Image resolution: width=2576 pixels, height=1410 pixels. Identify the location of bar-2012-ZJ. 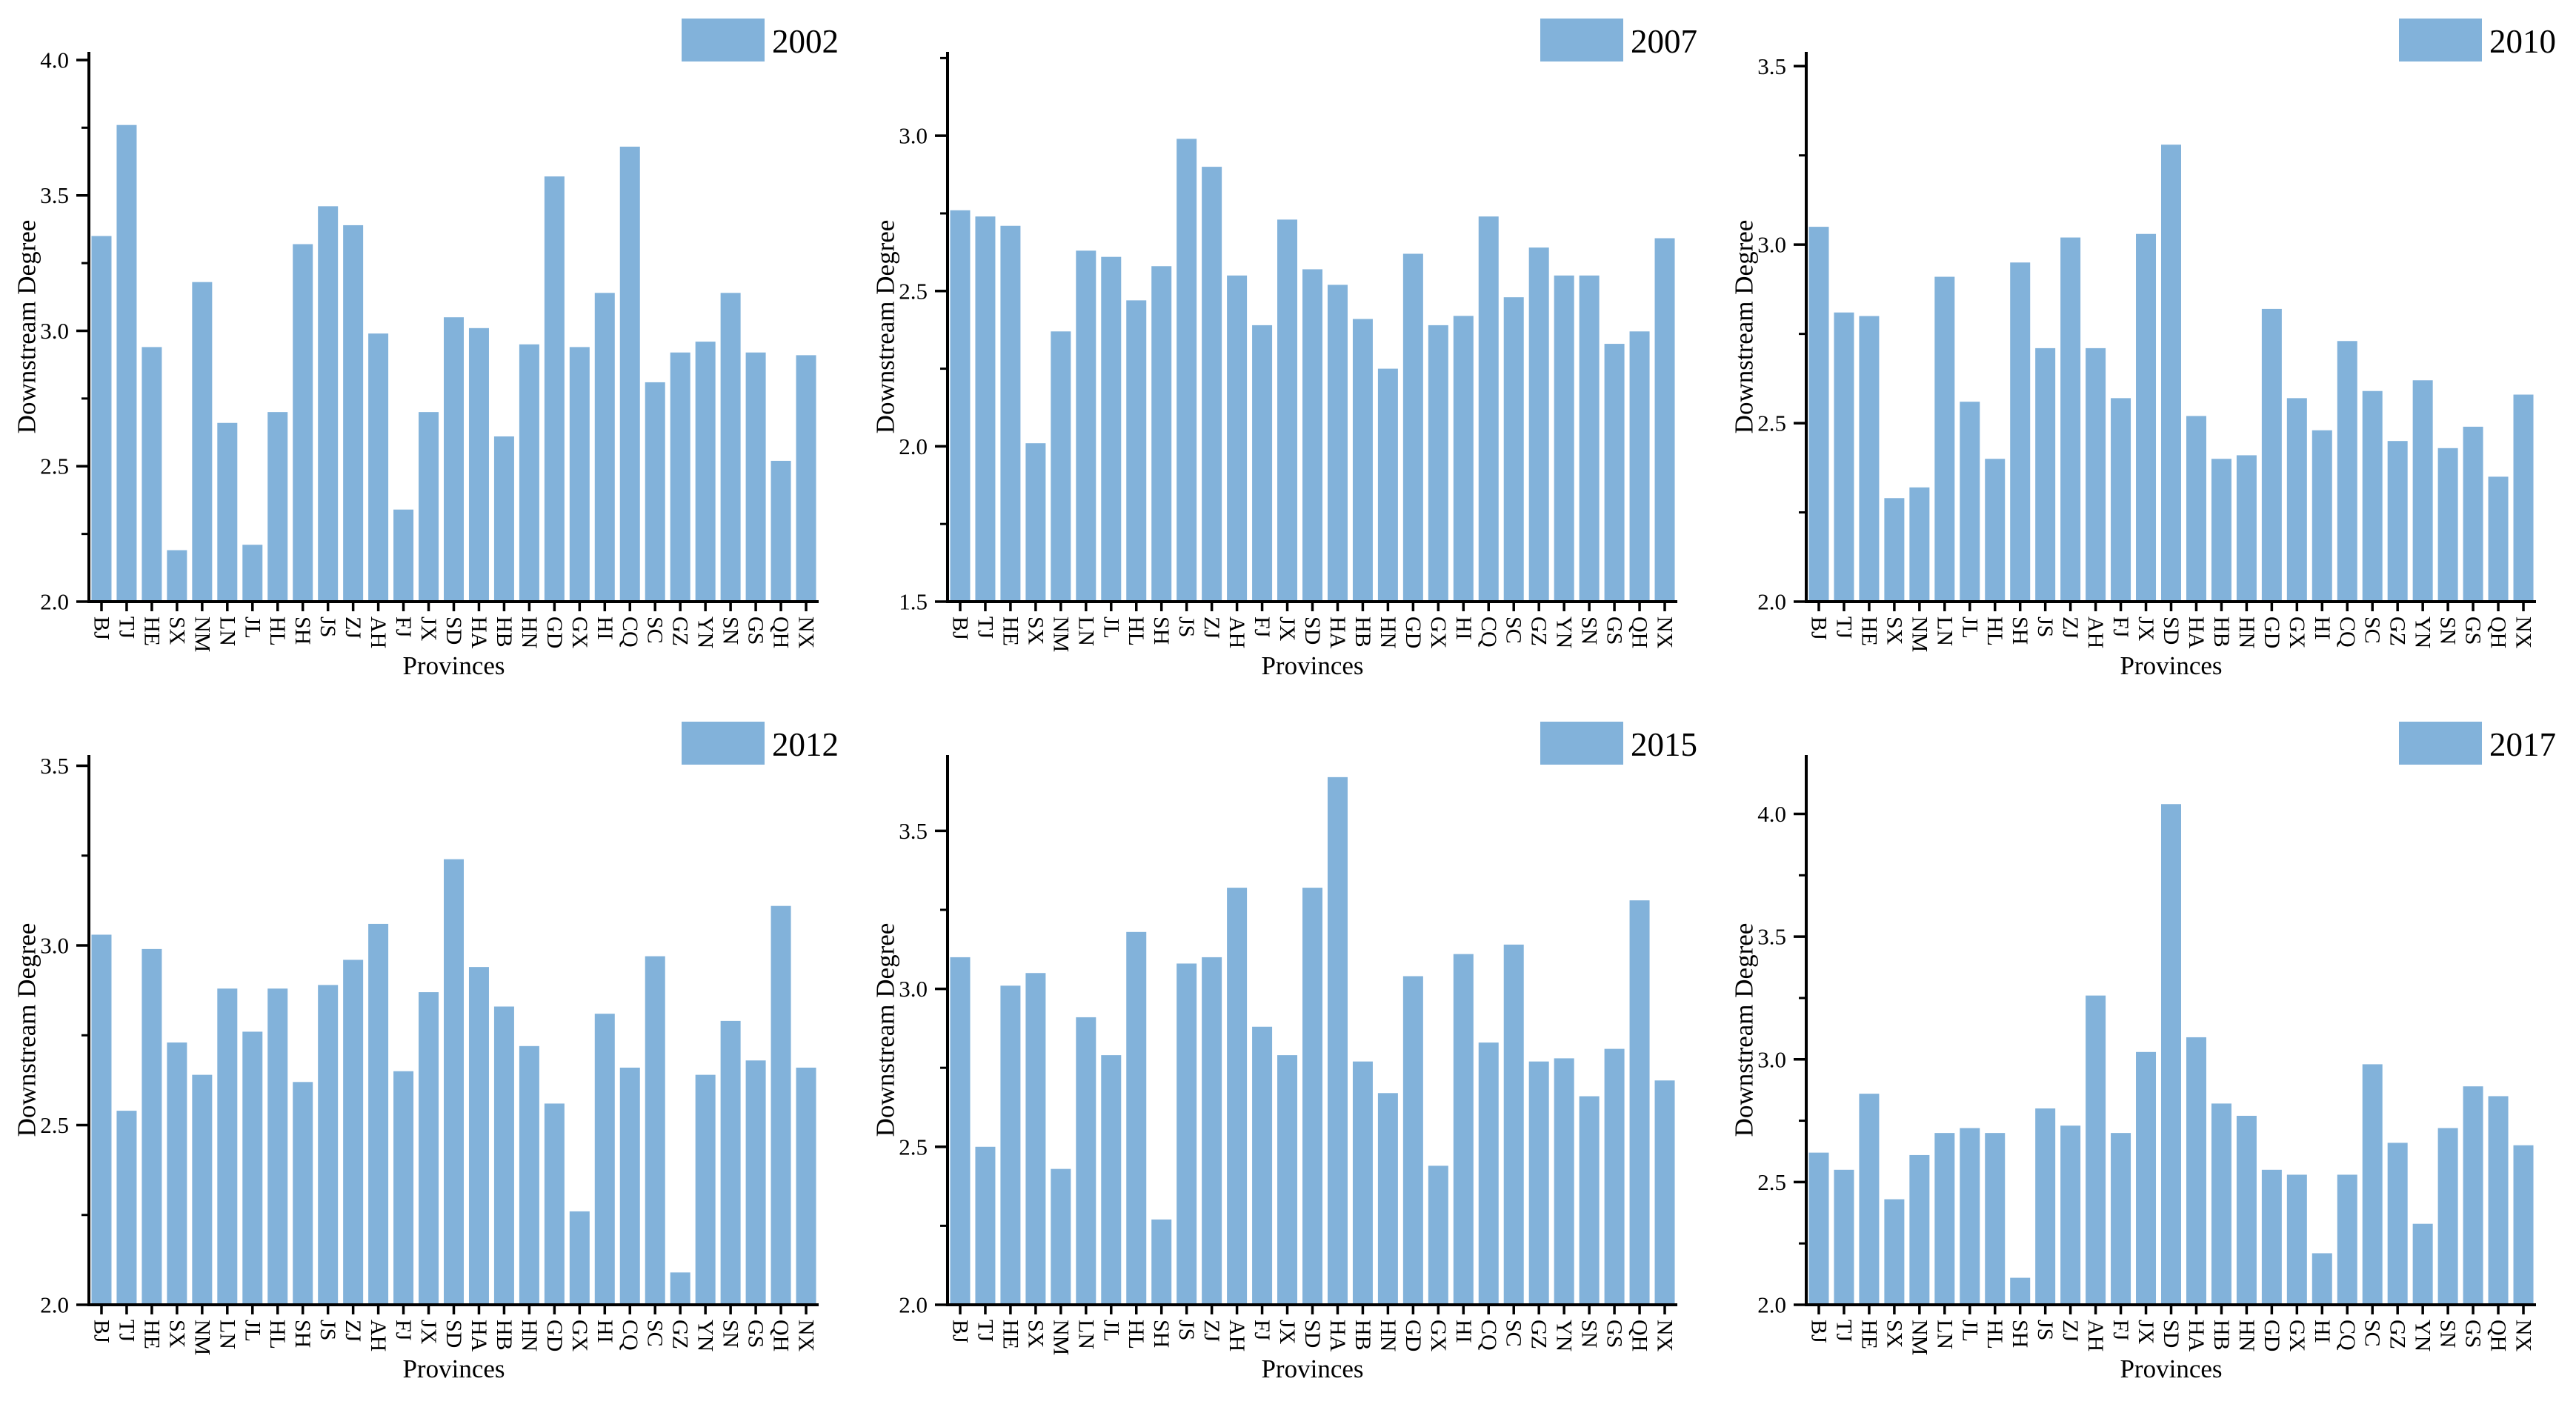
(353, 1132).